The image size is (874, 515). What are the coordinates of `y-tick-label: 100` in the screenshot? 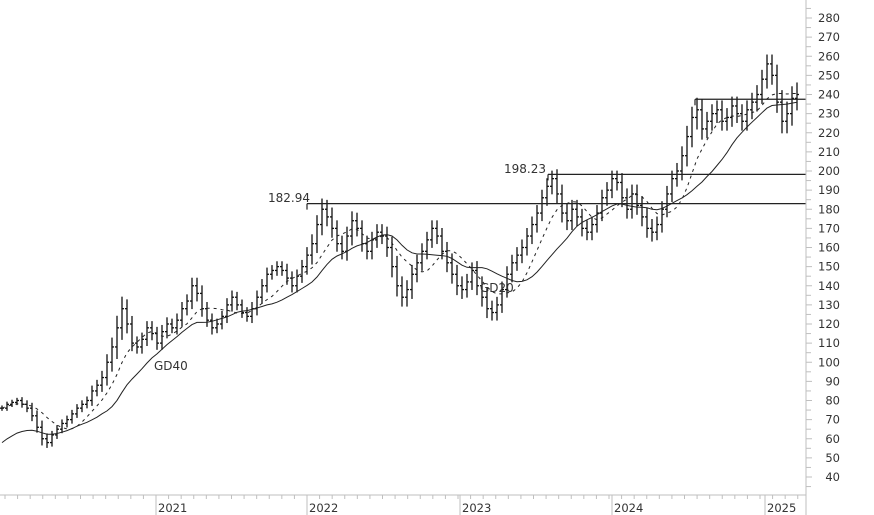 It's located at (829, 362).